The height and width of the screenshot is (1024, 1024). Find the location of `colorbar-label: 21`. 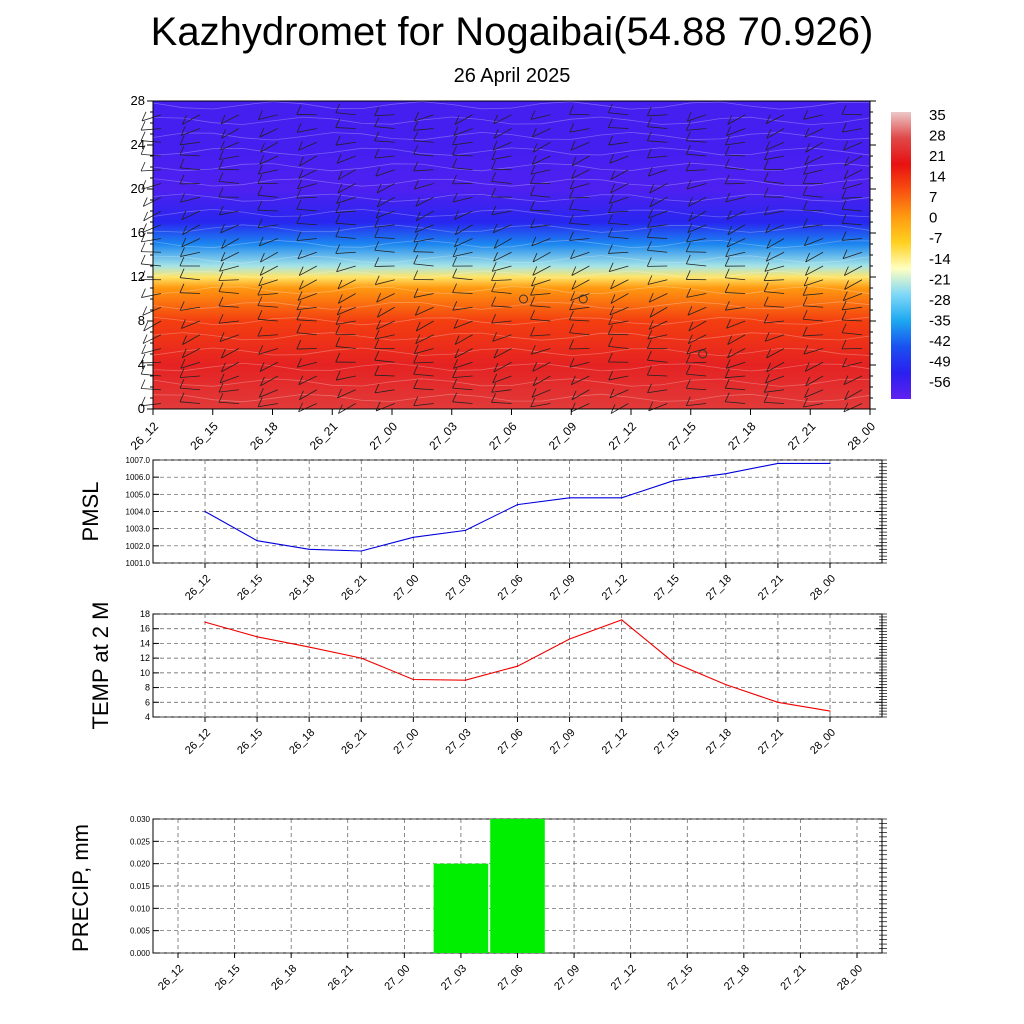

colorbar-label: 21 is located at coordinates (937, 156).